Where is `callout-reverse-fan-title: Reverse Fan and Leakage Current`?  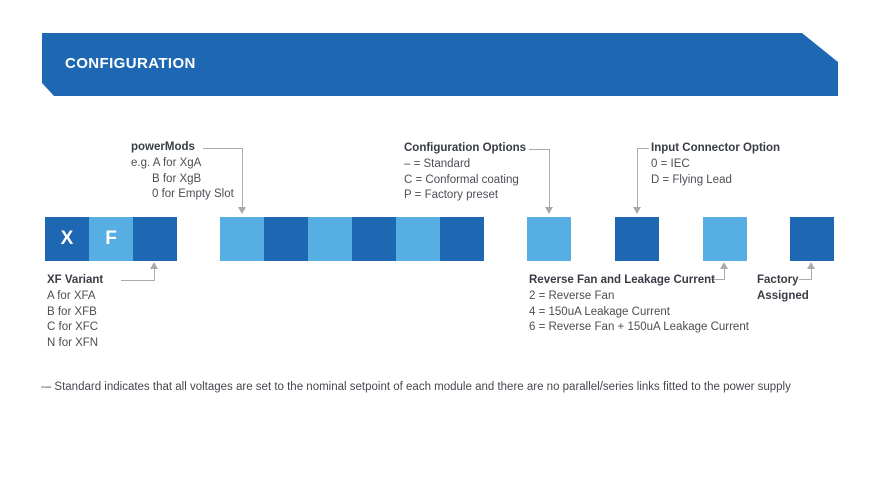
callout-reverse-fan-title: Reverse Fan and Leakage Current is located at coordinates (622, 280).